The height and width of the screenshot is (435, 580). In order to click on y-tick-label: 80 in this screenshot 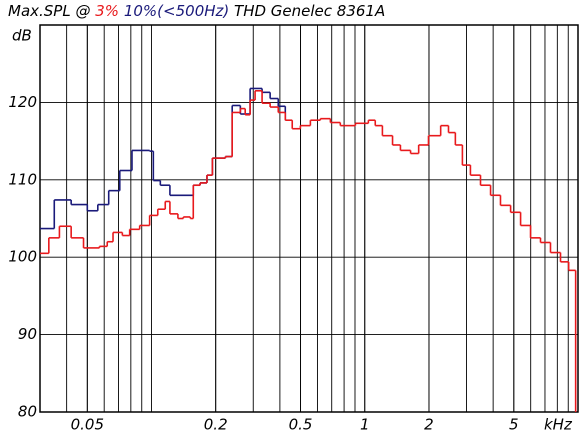, I will do `click(27, 412)`.